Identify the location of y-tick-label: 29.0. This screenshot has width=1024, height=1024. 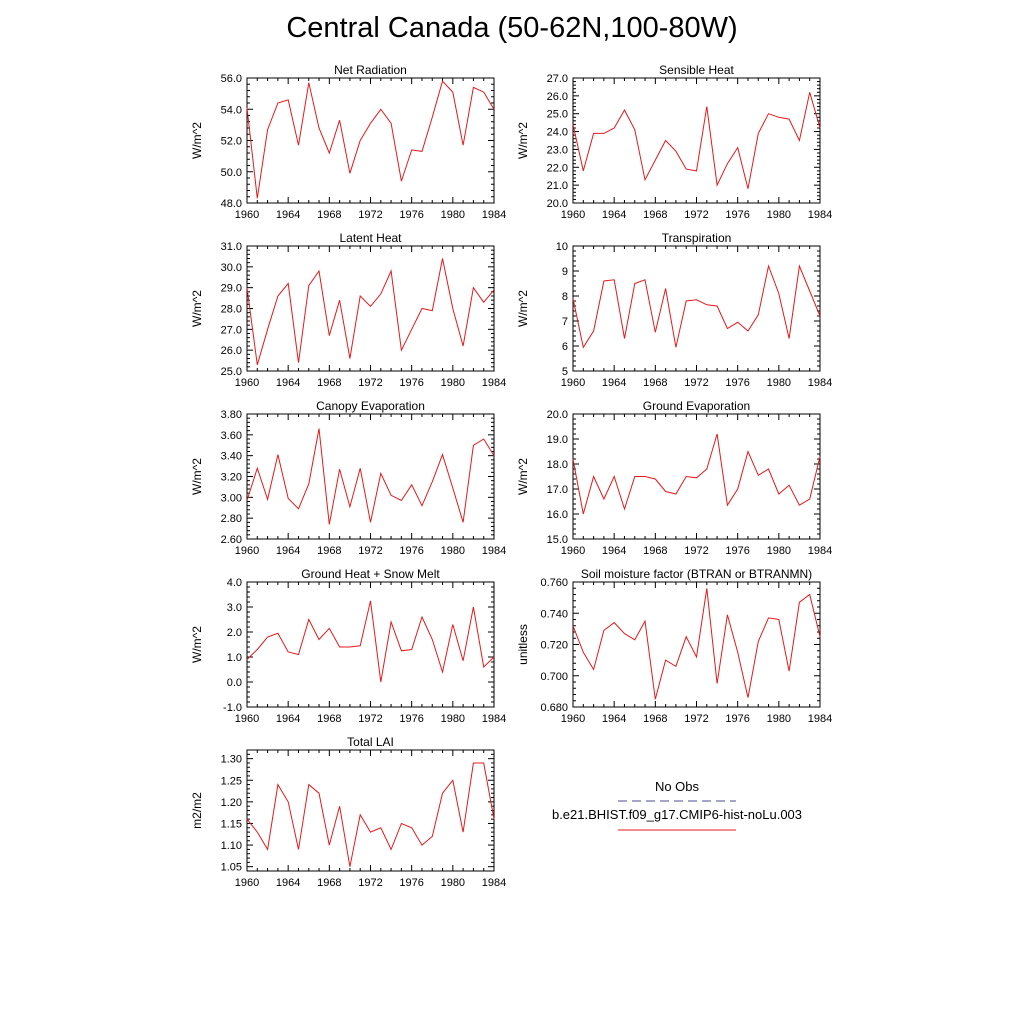
(231, 289).